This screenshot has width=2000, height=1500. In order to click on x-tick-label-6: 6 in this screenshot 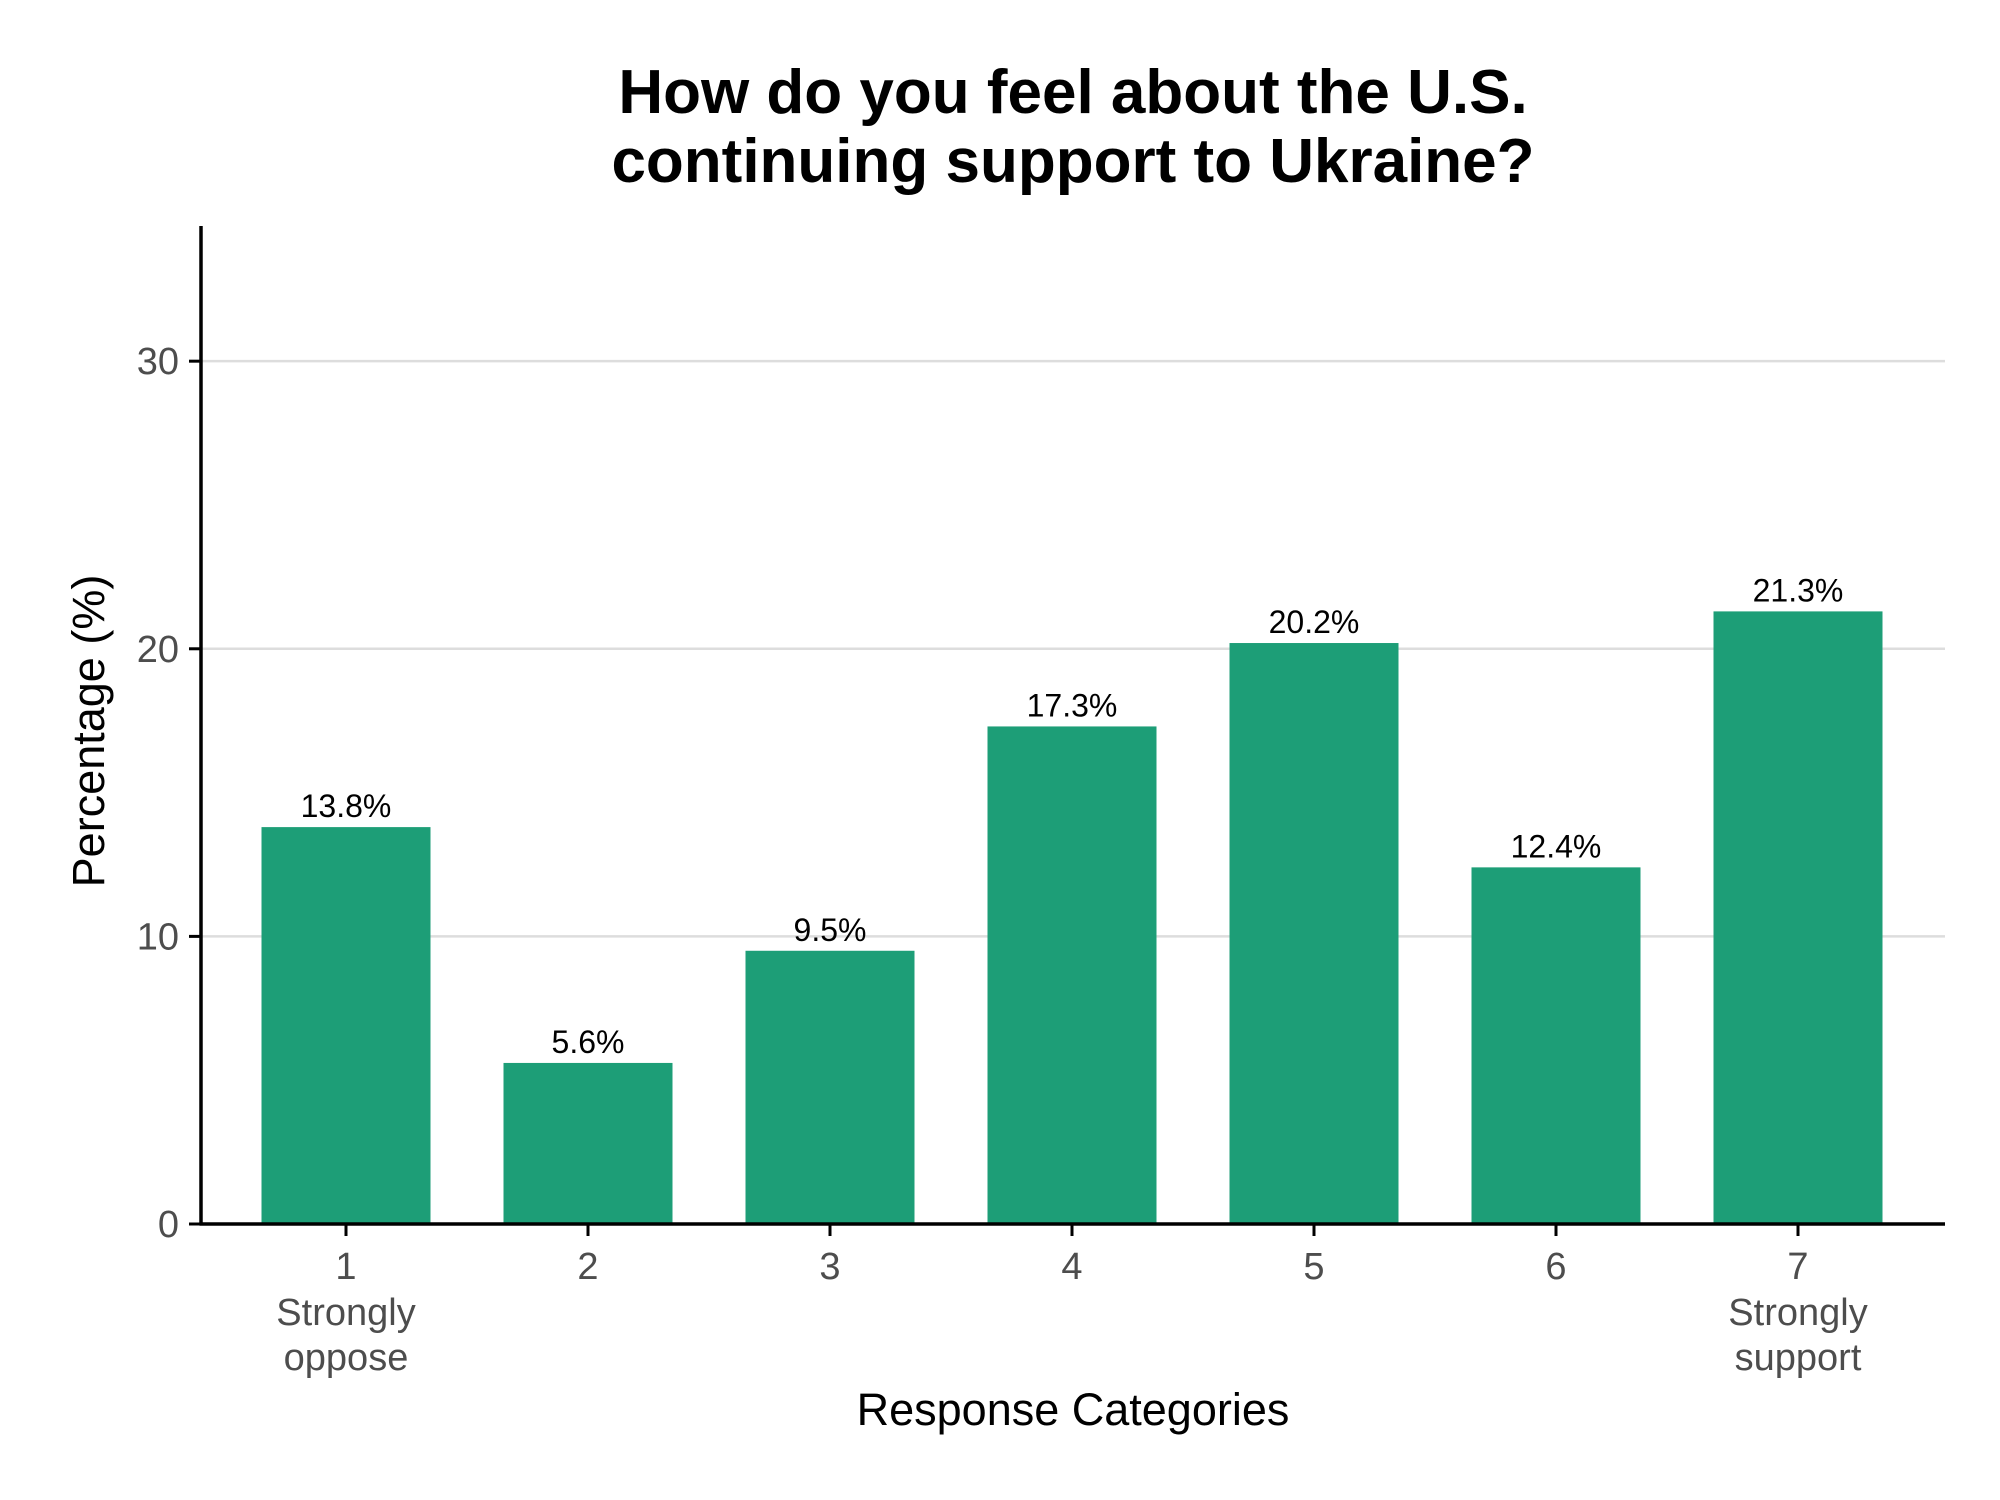, I will do `click(1555, 1267)`.